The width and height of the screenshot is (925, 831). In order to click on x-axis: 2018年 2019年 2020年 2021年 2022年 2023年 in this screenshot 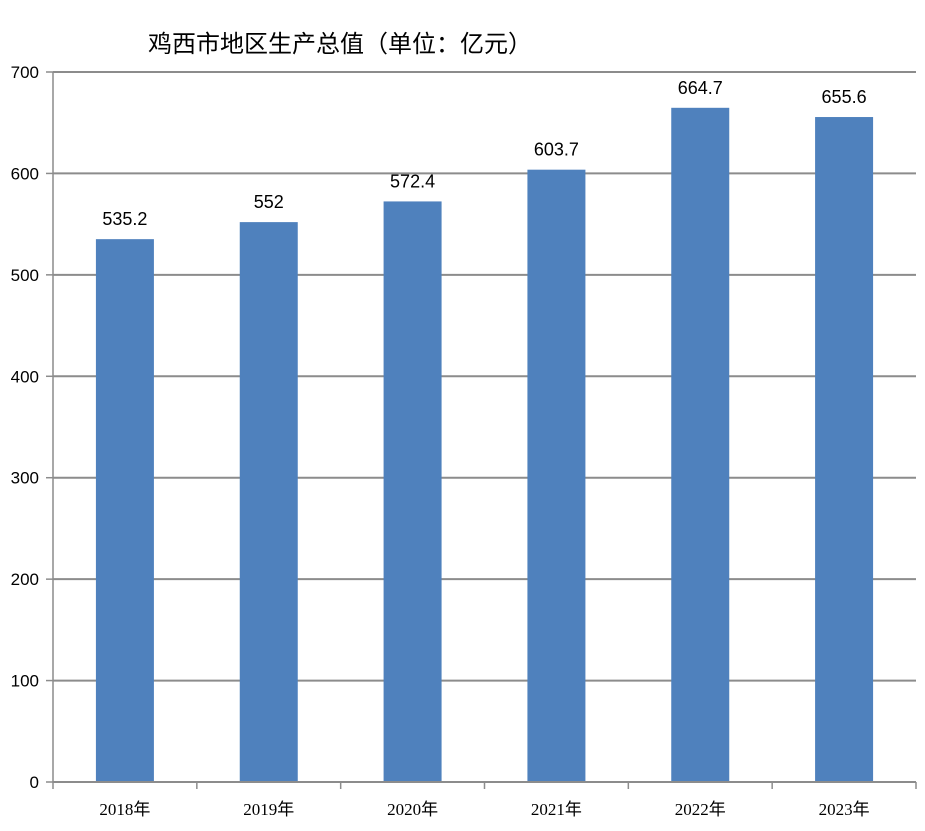, I will do `click(484, 800)`.